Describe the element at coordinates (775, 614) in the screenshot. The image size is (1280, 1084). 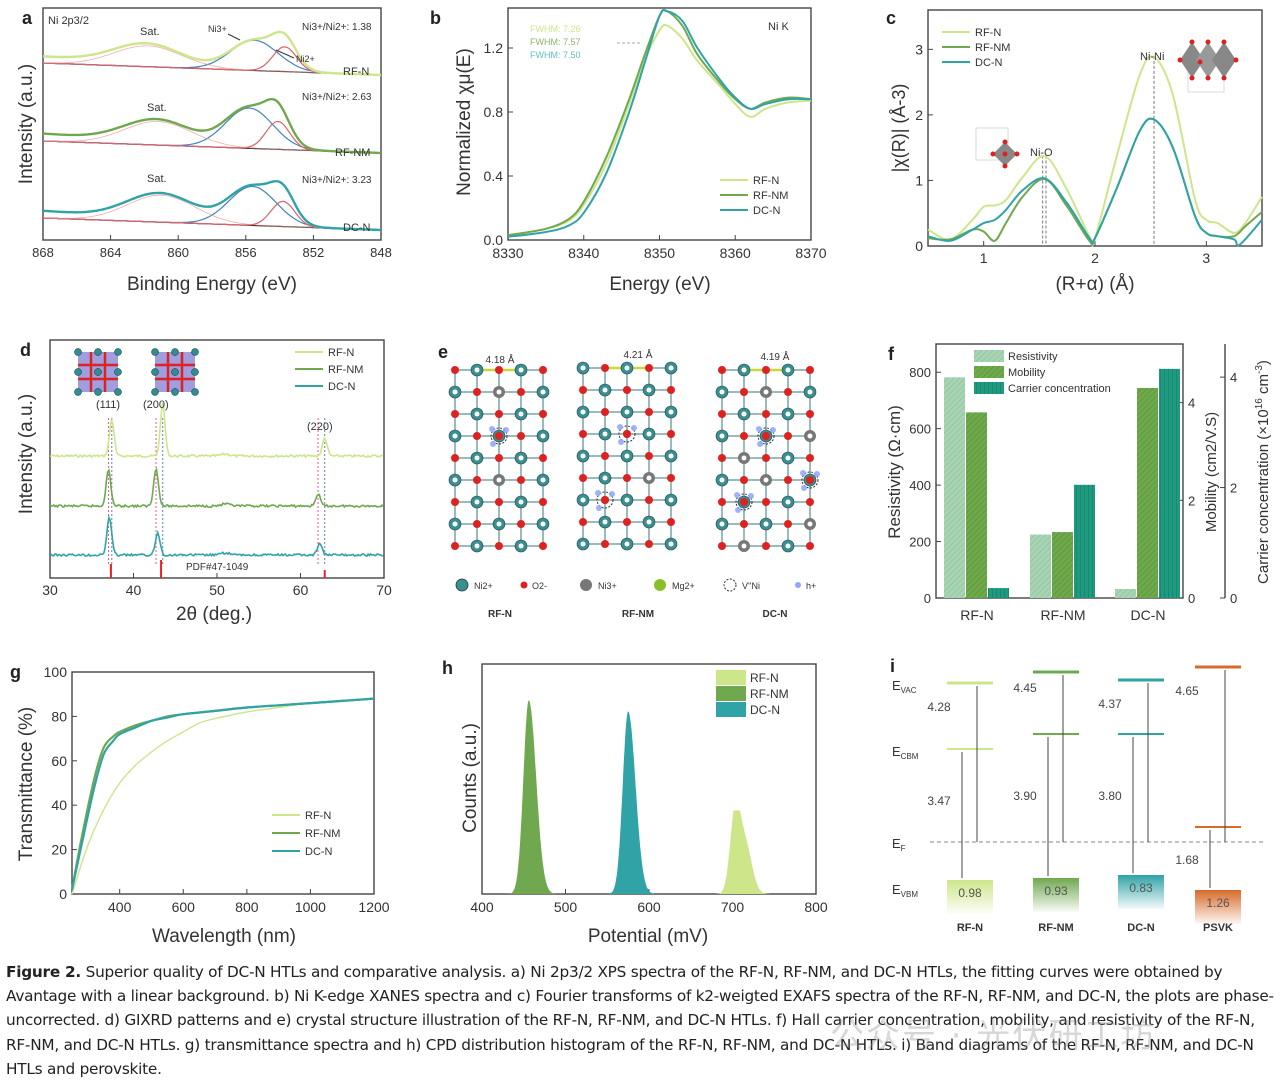
I see `structure-name: DC-N` at that location.